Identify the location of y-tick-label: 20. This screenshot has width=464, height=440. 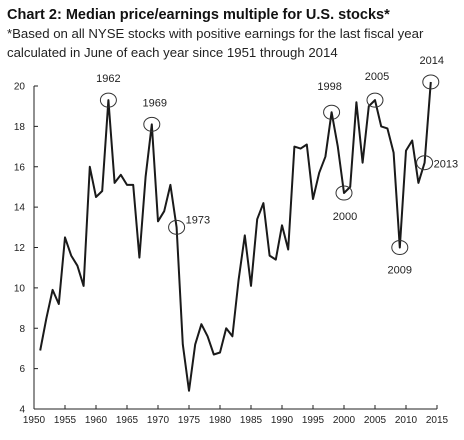
(20, 87).